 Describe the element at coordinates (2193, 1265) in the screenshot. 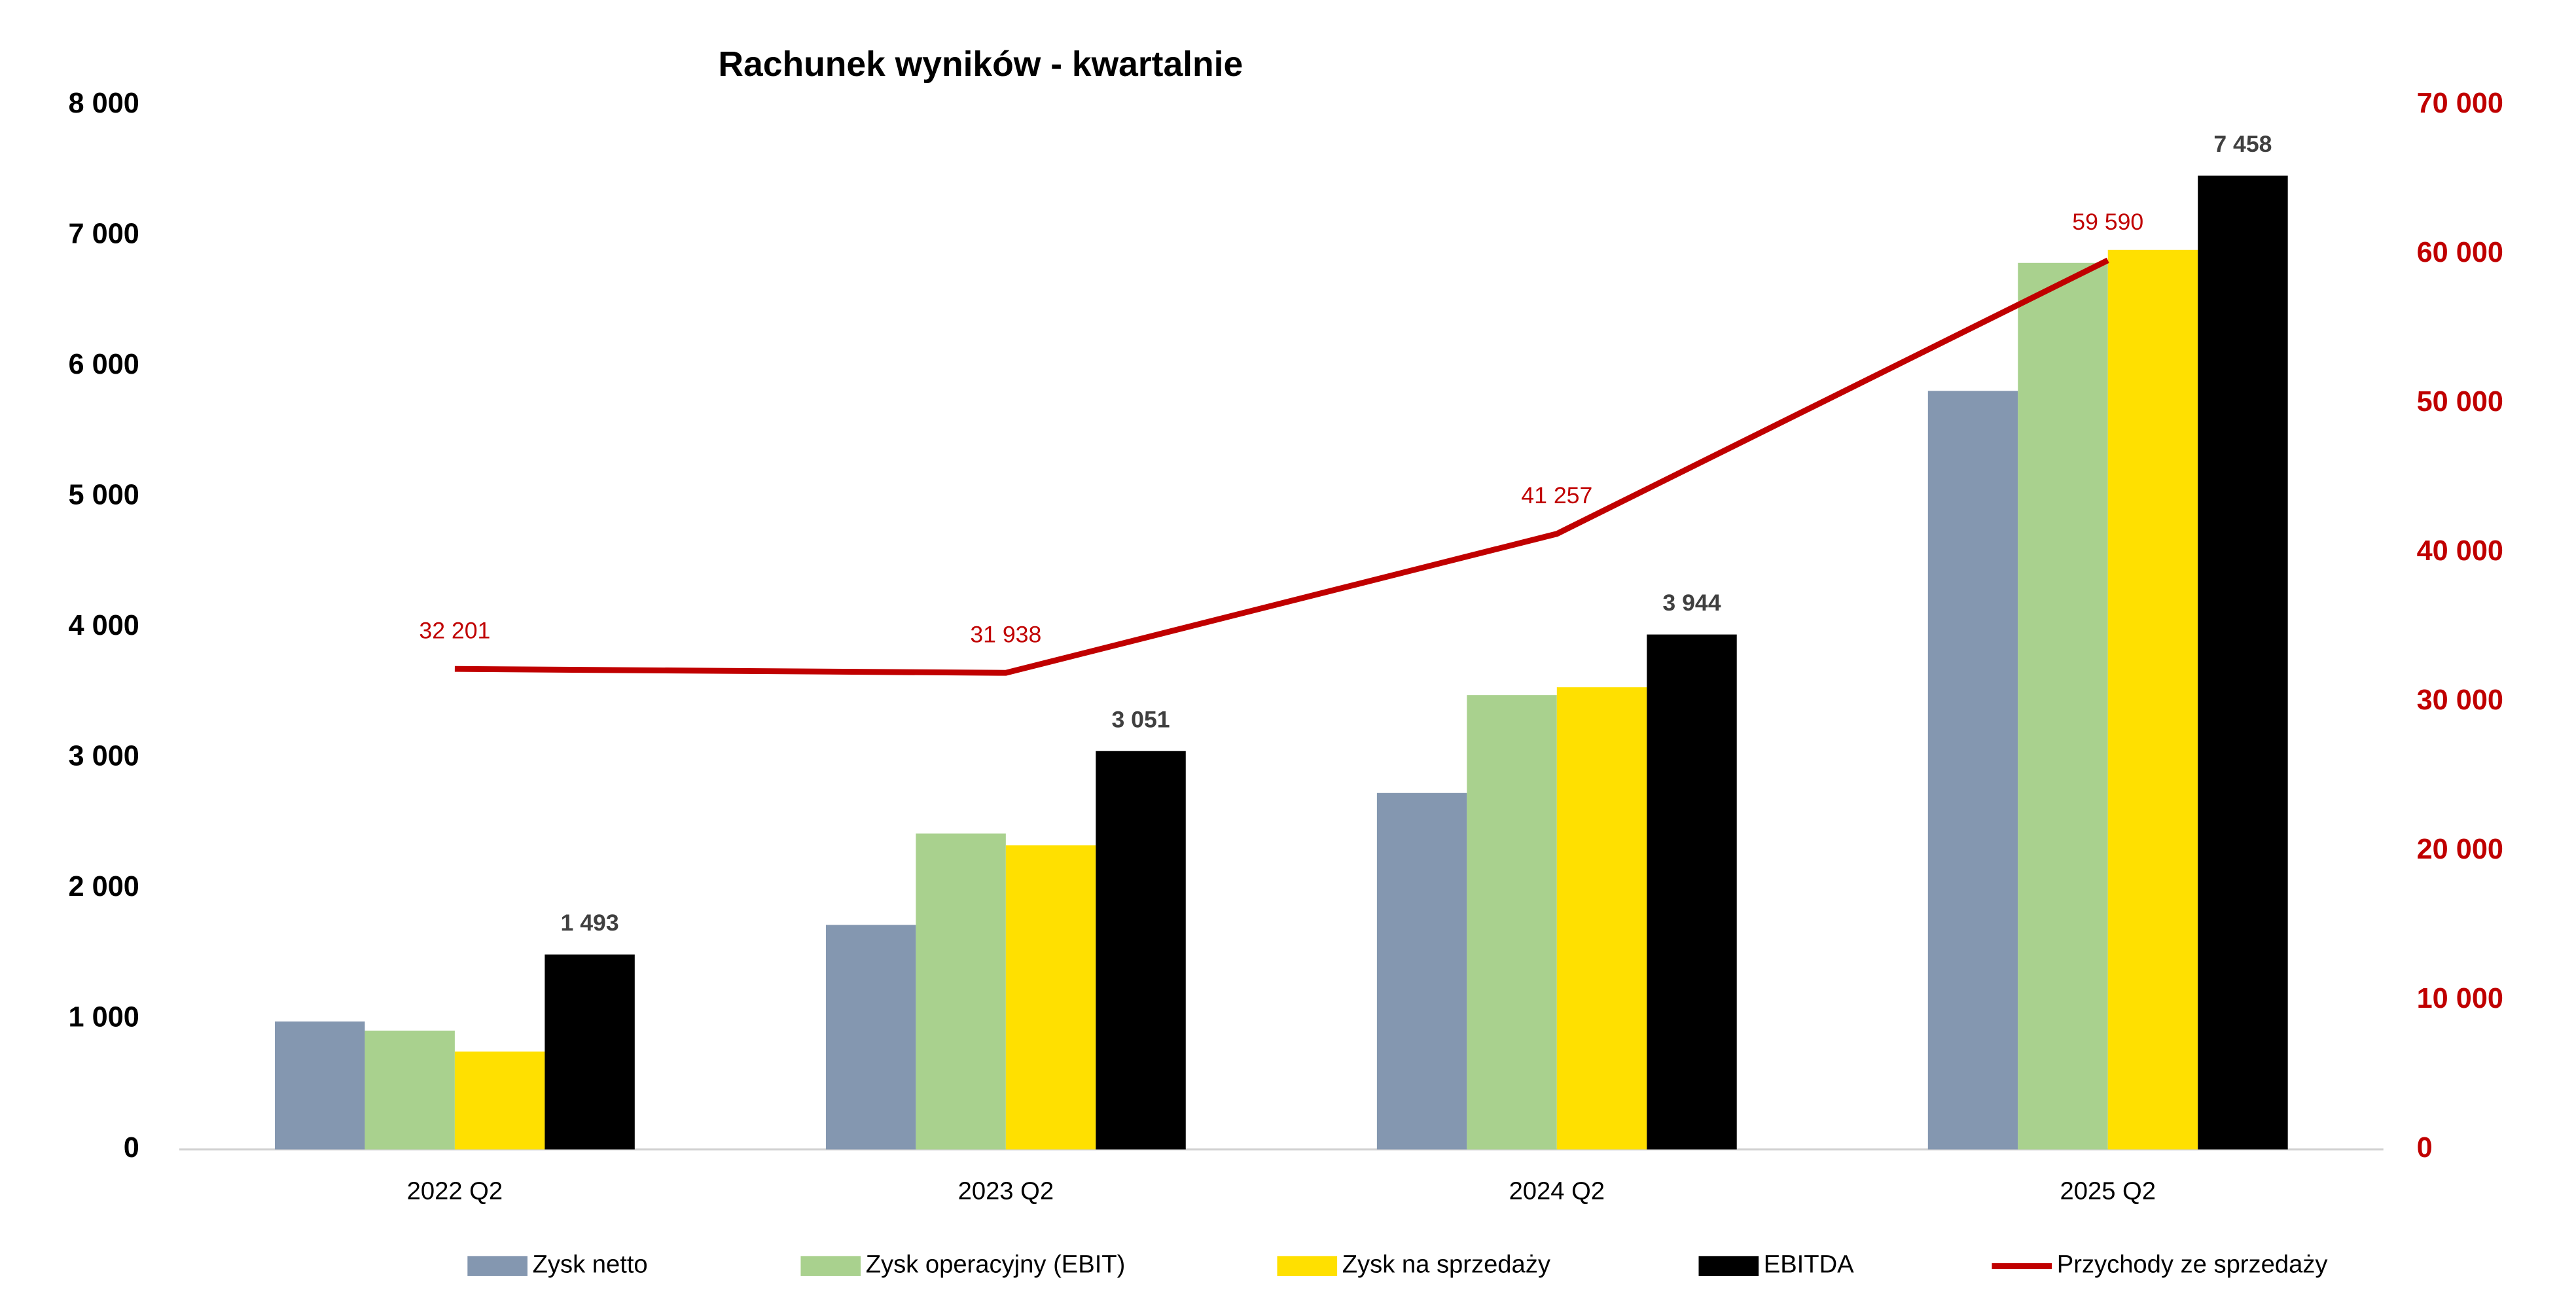

I see `legend-label: Przychody ze sprzedaży` at that location.